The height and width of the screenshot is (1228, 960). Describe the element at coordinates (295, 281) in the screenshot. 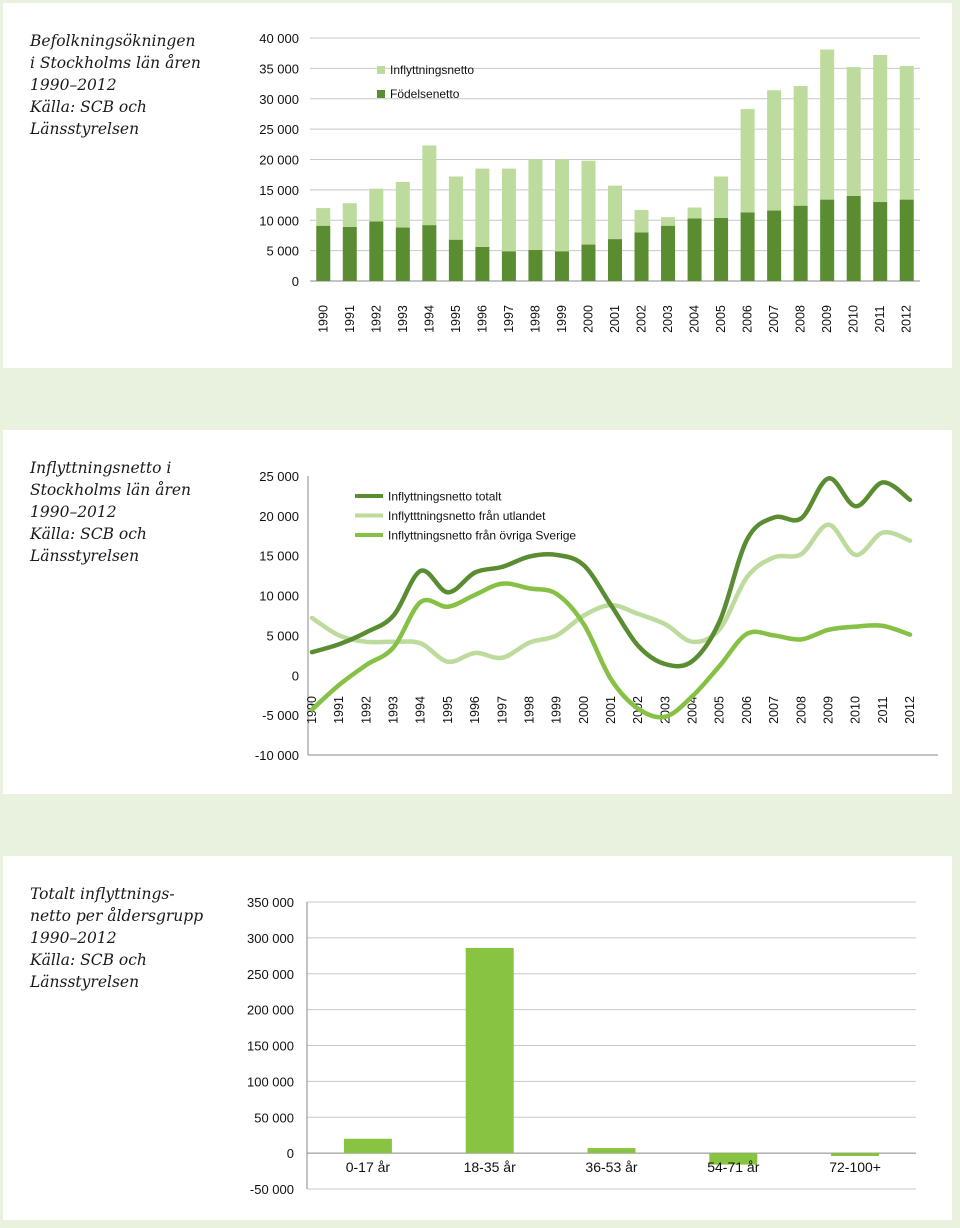

I see `y-tick-label: 0` at that location.